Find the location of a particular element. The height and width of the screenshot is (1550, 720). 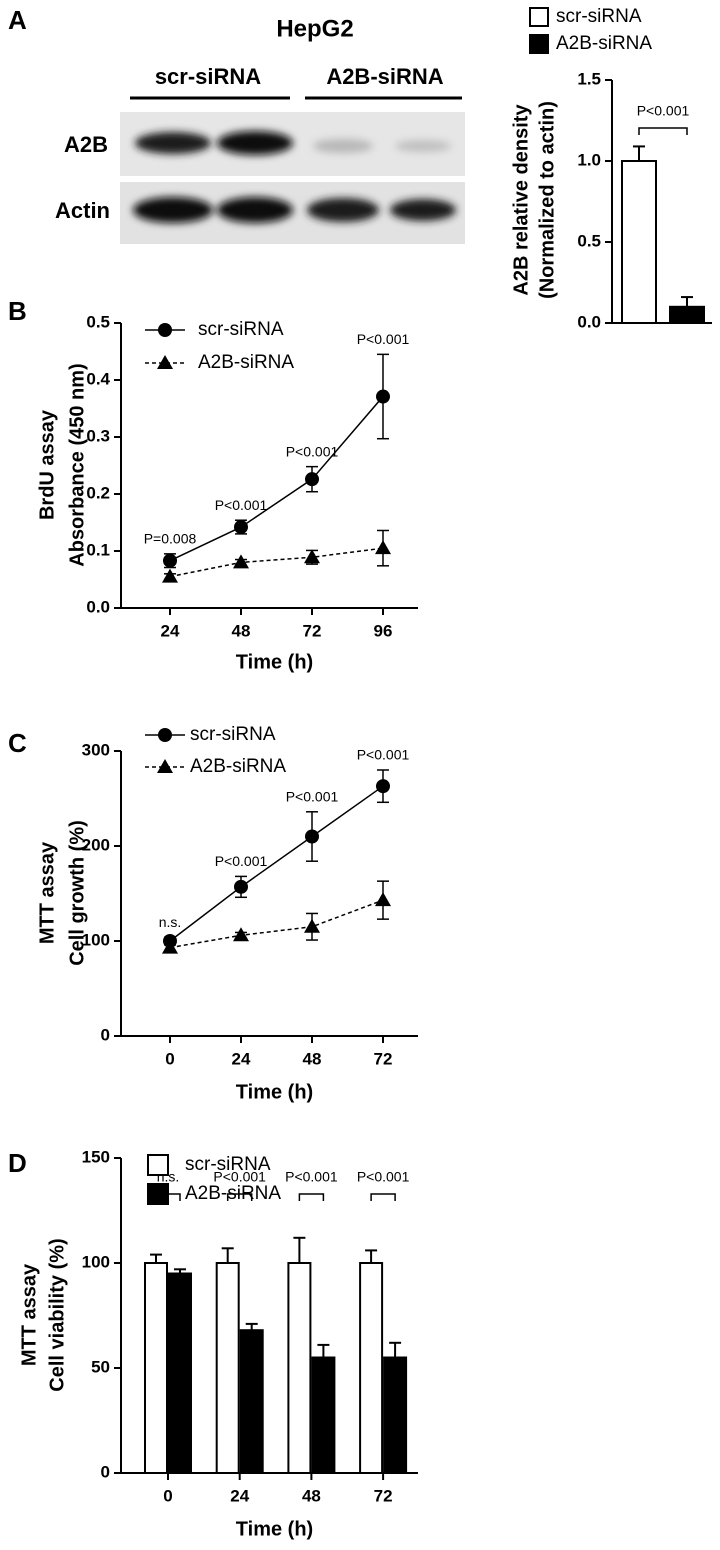

y-tick-label: 0.1 is located at coordinates (98, 549).